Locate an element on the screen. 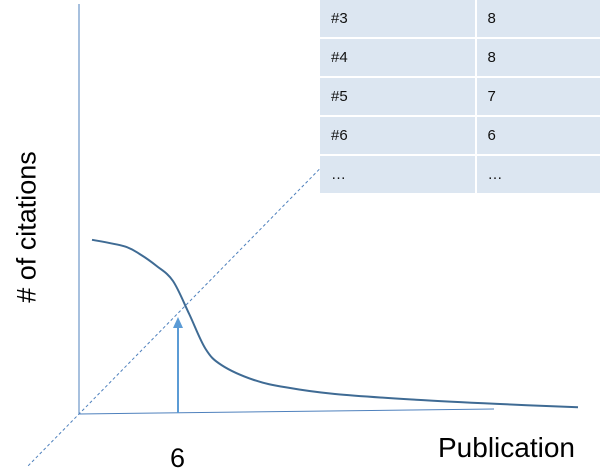 This screenshot has height=474, width=601. table-row: #3 8 is located at coordinates (460, 19).